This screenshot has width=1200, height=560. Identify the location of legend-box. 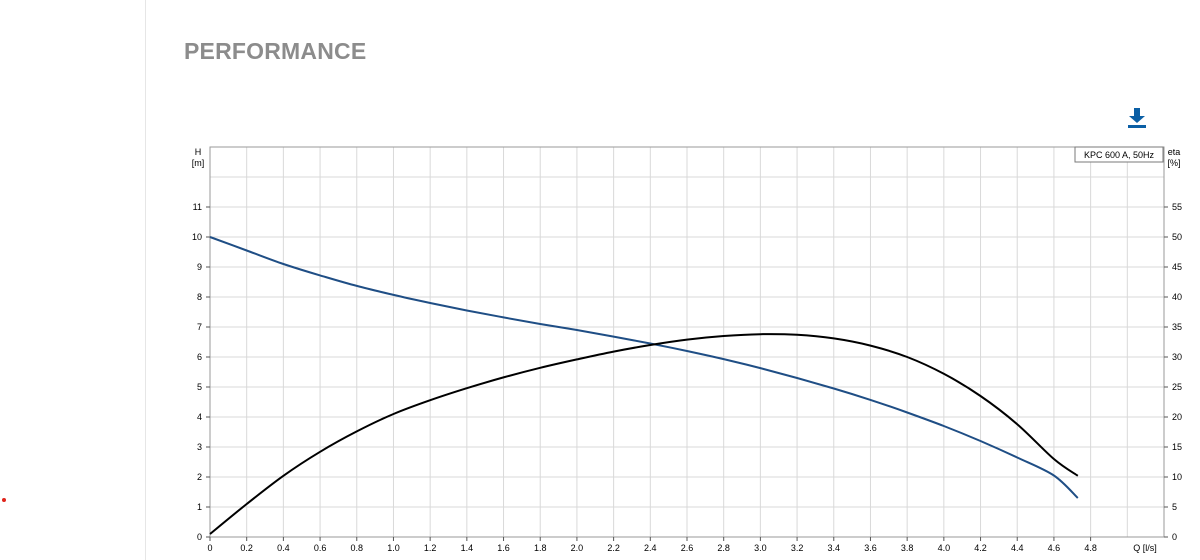
(1119, 154).